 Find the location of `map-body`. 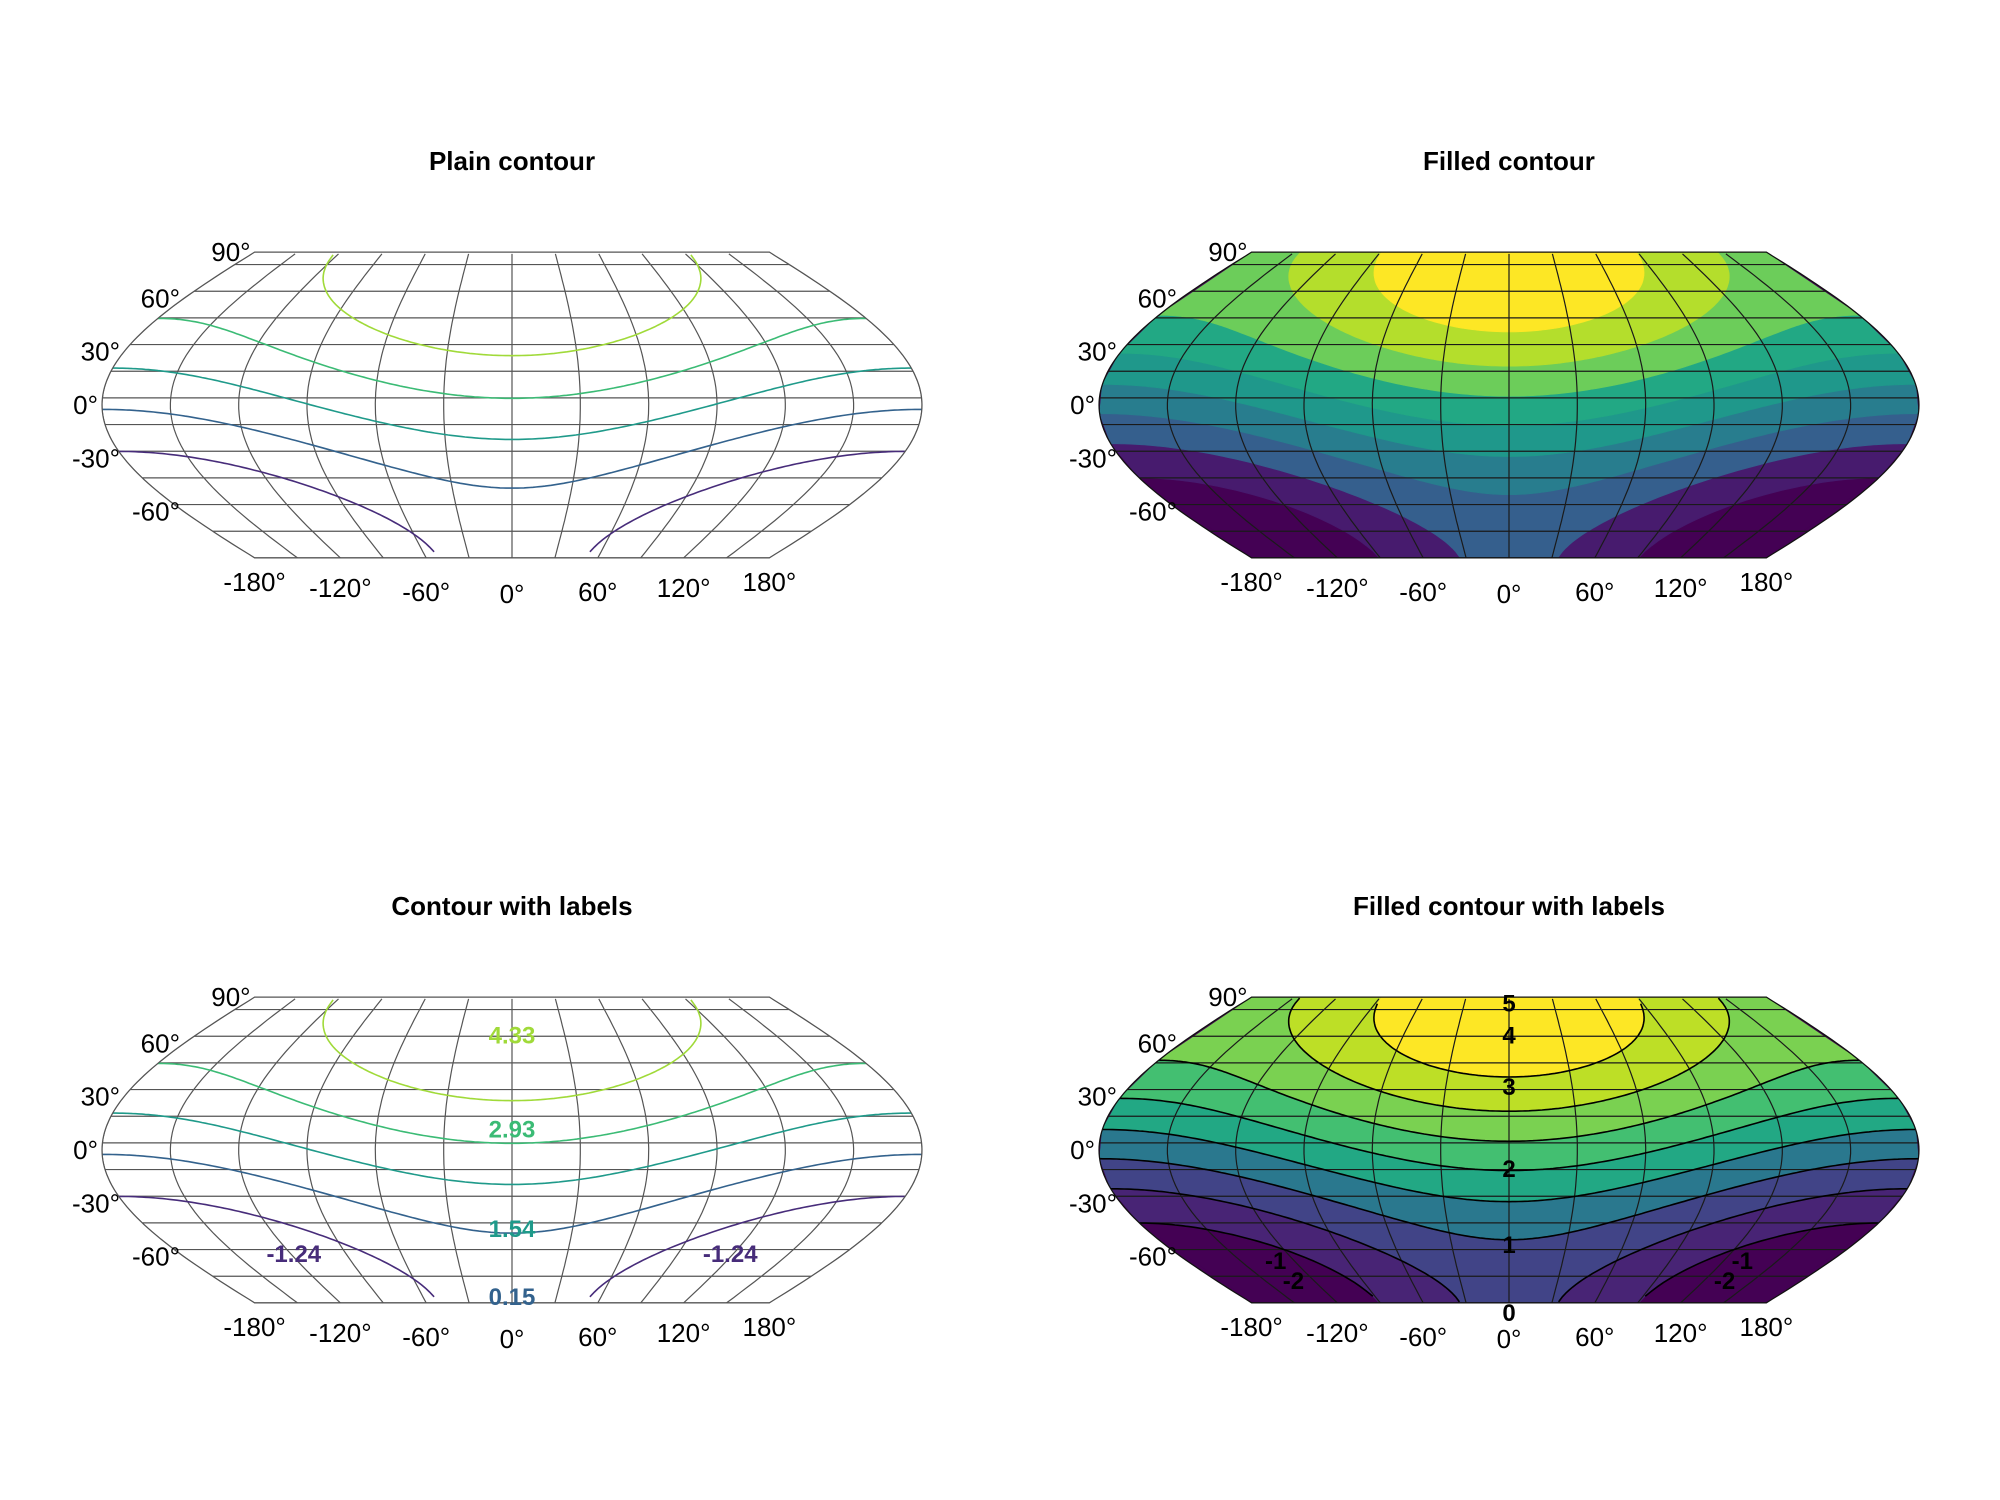

map-body is located at coordinates (512, 1150).